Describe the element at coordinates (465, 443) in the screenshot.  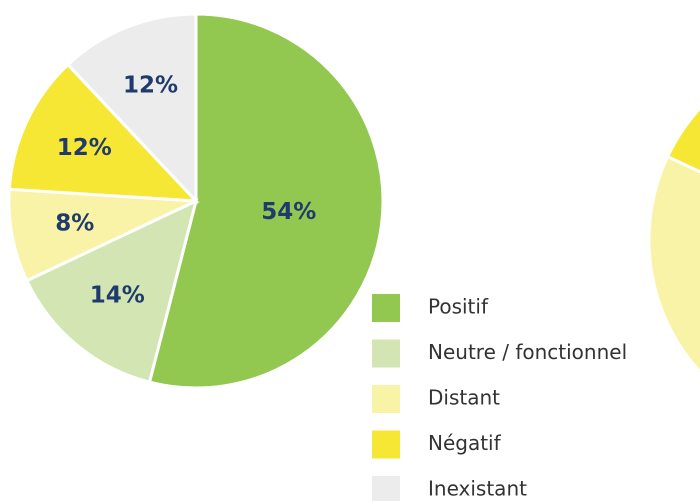
I see `legend-label: Négatif` at that location.